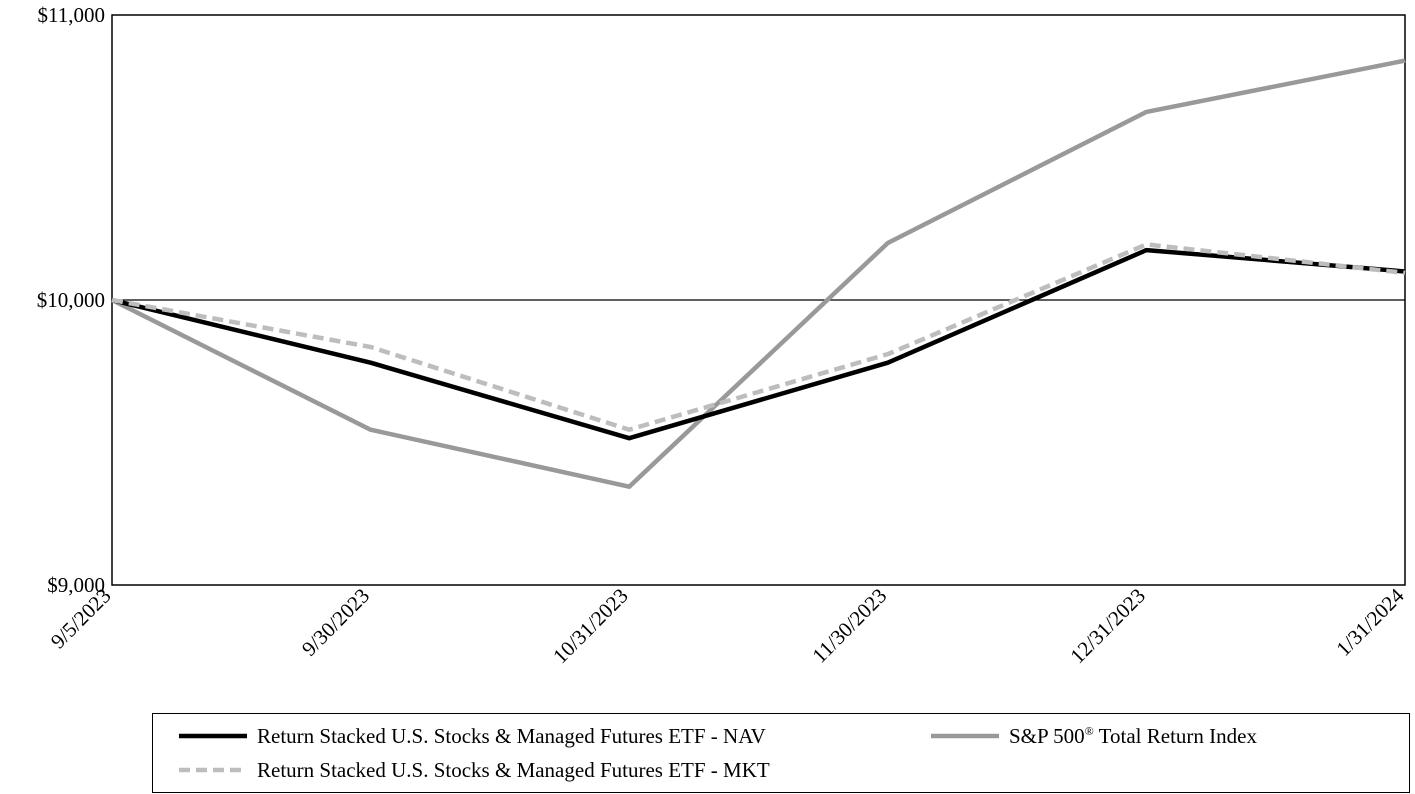  I want to click on legend-label-sp500: S&P 500® Total Return Index, so click(1133, 735).